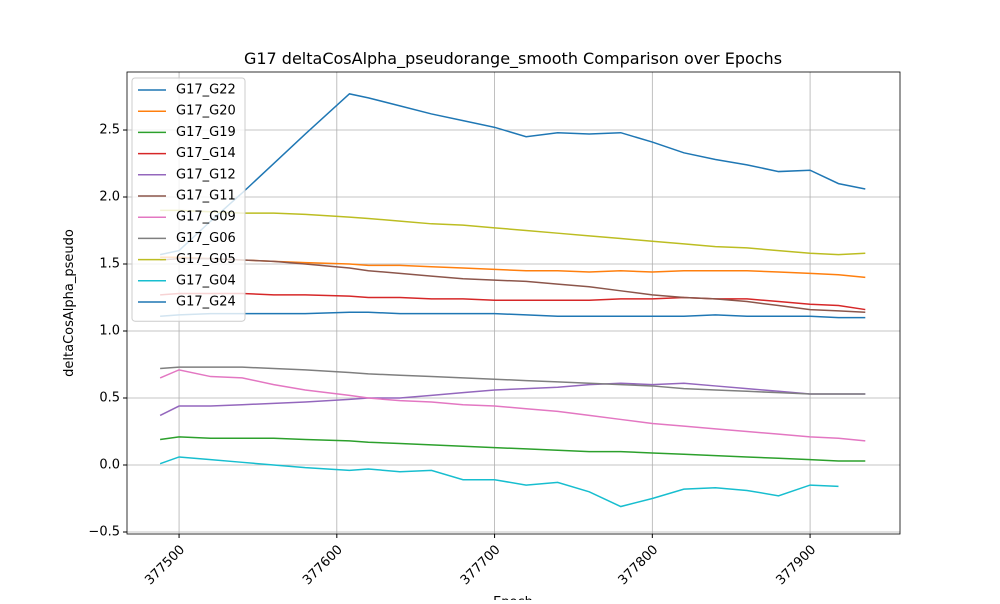 Image resolution: width=1000 pixels, height=604 pixels. Describe the element at coordinates (206, 196) in the screenshot. I see `legend-label: G17_G11` at that location.